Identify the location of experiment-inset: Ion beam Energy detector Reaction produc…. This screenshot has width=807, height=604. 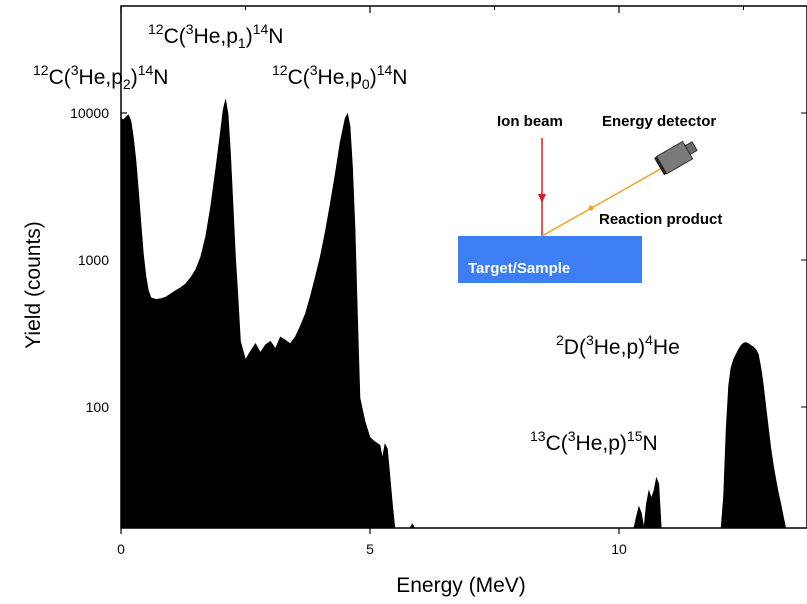
(590, 198).